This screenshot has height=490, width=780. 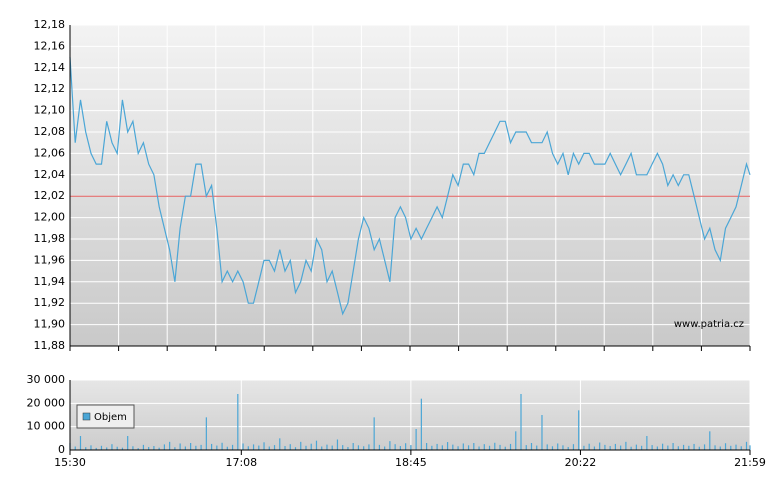 I want to click on y-tick-label: 12,10, so click(x=50, y=110).